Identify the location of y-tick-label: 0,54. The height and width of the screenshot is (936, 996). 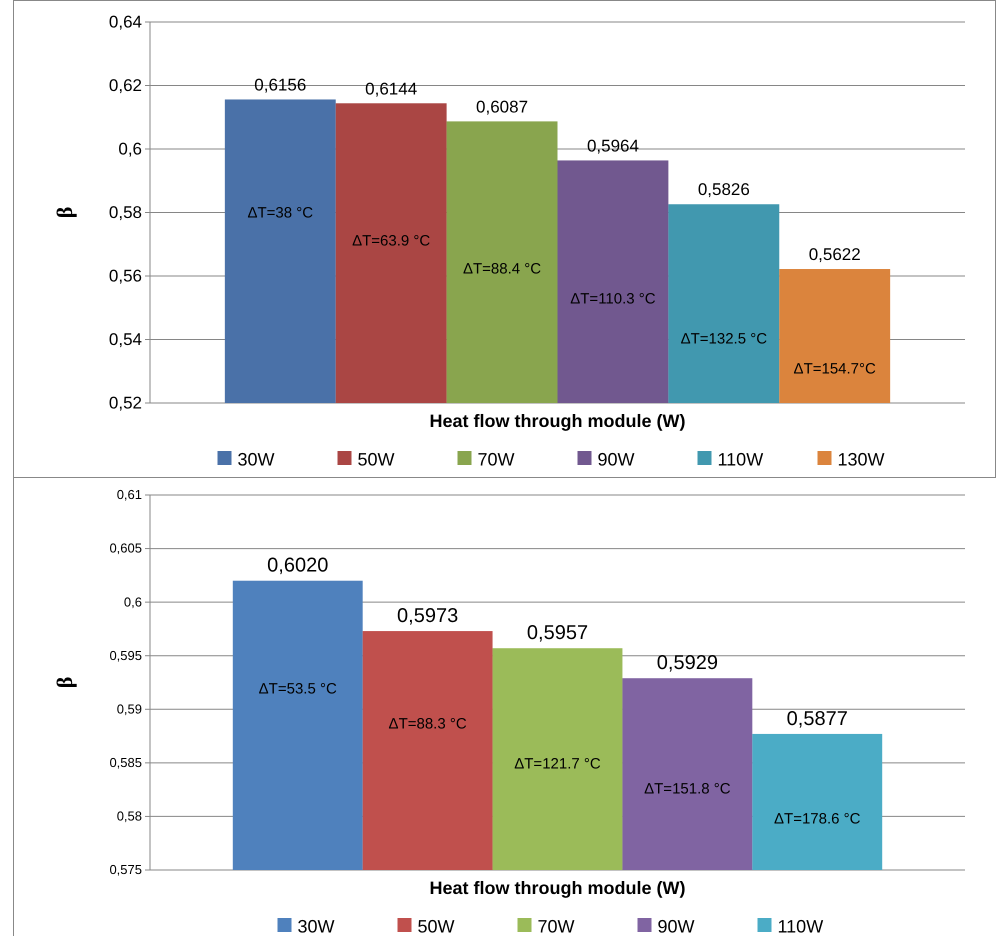
(125, 339).